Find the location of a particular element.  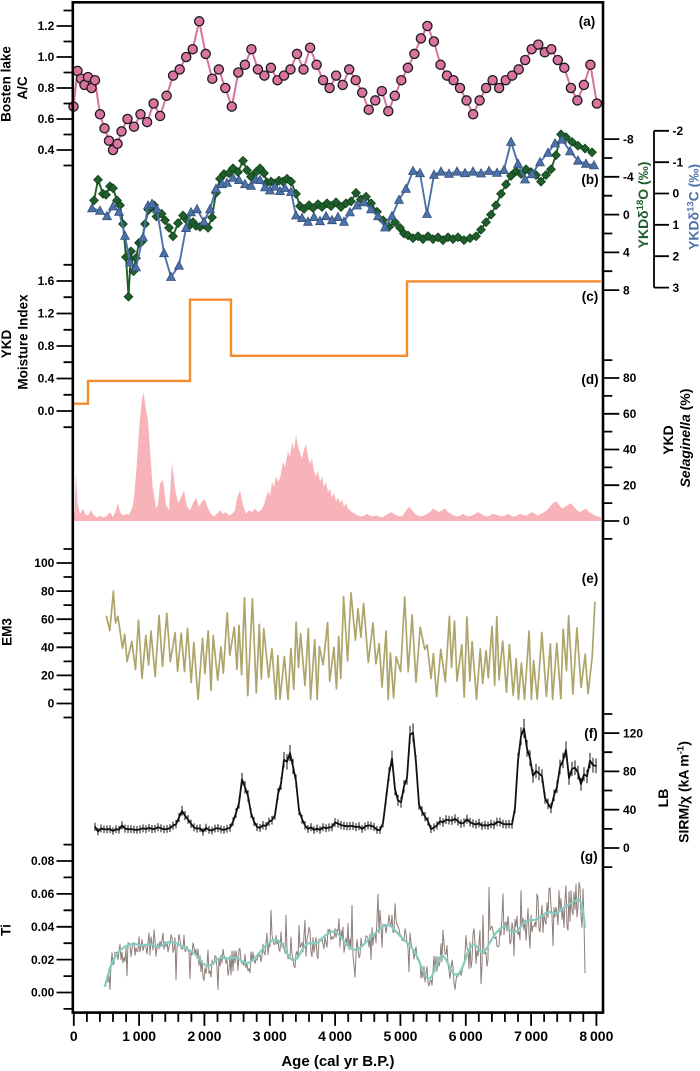

svg-text: 2 is located at coordinates (676, 256).